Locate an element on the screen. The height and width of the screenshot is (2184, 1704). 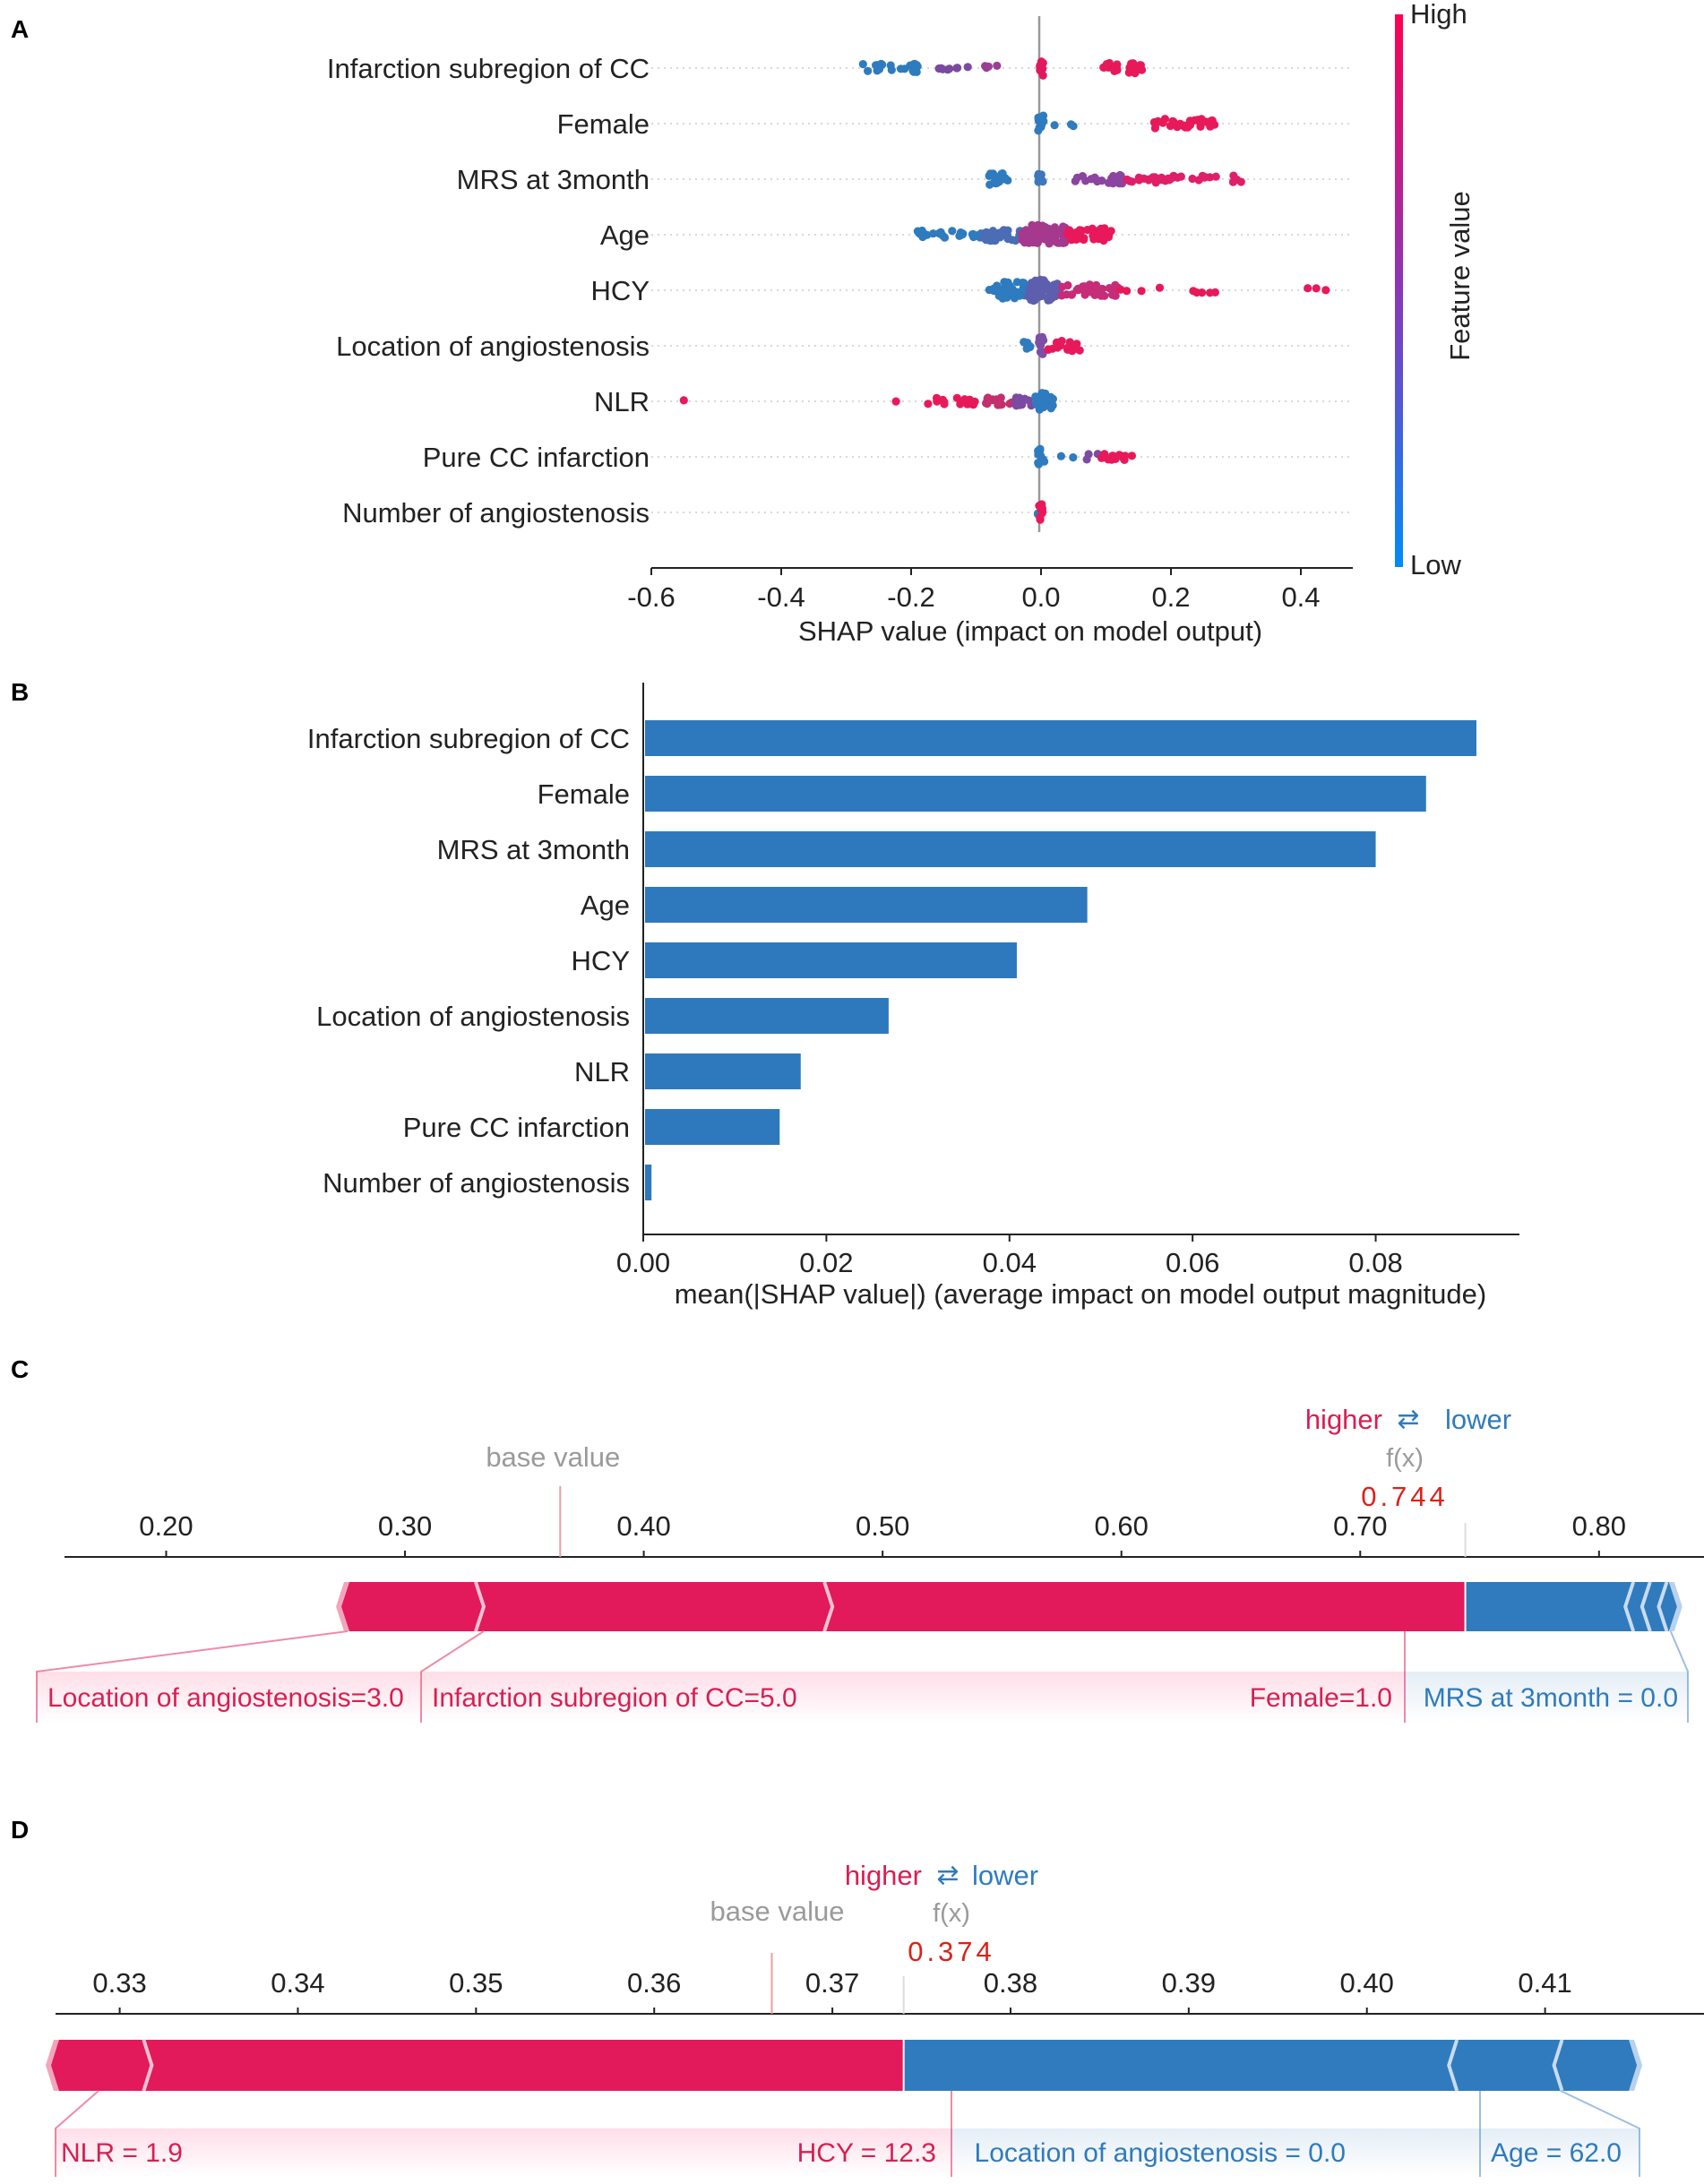
x-tick-label: 0.33 is located at coordinates (119, 1983).